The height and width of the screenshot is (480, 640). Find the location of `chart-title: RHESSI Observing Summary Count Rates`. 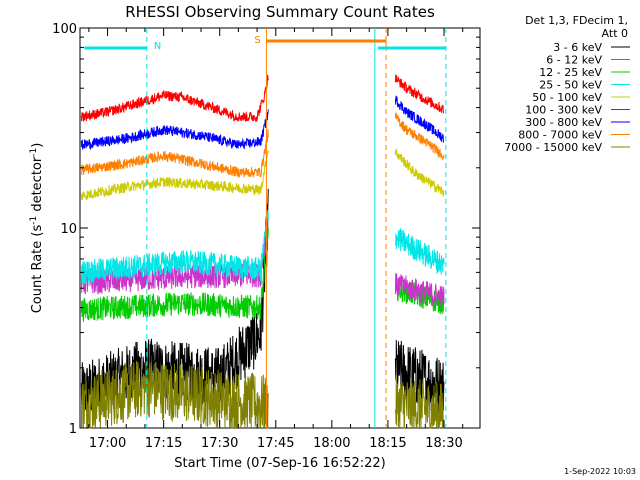

chart-title: RHESSI Observing Summary Count Rates is located at coordinates (280, 12).